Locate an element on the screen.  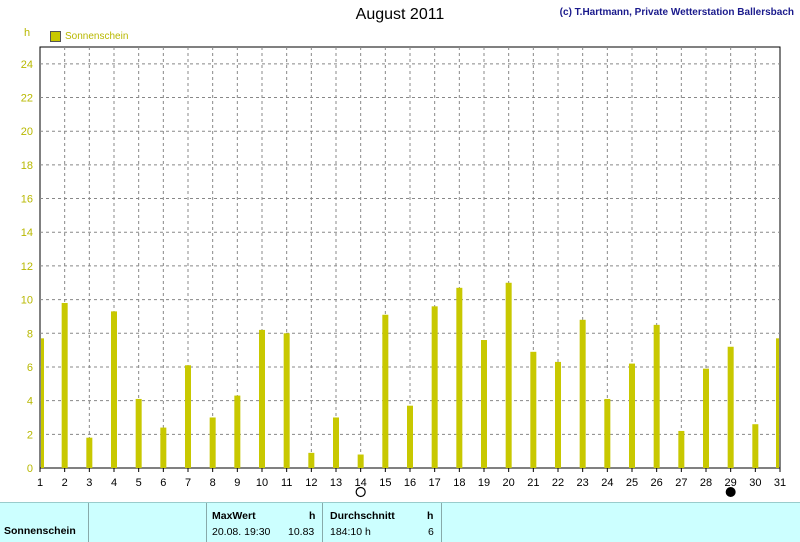
x-tick-label: 12 is located at coordinates (311, 483).